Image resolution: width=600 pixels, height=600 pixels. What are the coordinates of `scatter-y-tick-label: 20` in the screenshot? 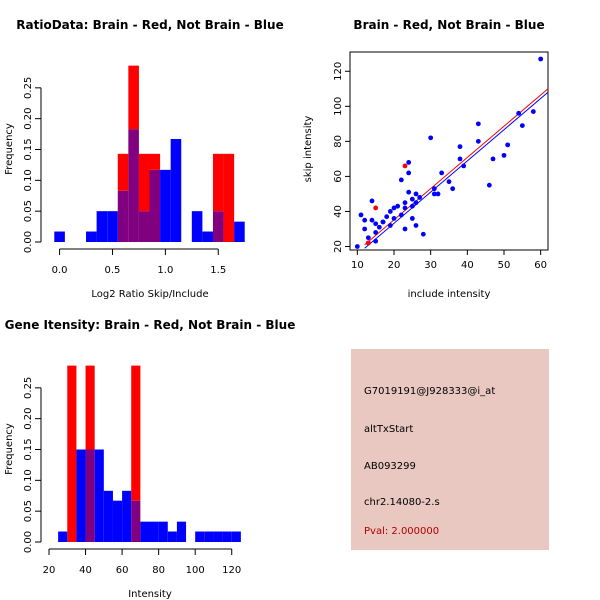 It's located at (338, 246).